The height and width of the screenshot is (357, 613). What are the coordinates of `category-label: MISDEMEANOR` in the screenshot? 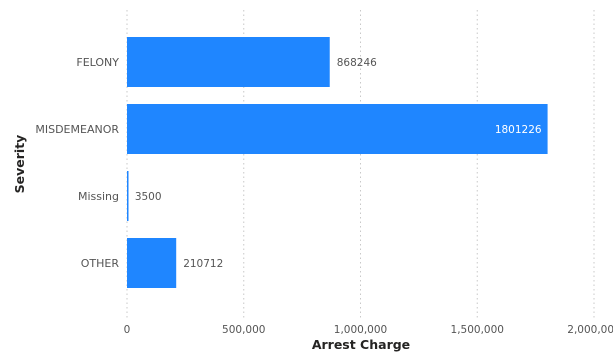 It's located at (77, 129).